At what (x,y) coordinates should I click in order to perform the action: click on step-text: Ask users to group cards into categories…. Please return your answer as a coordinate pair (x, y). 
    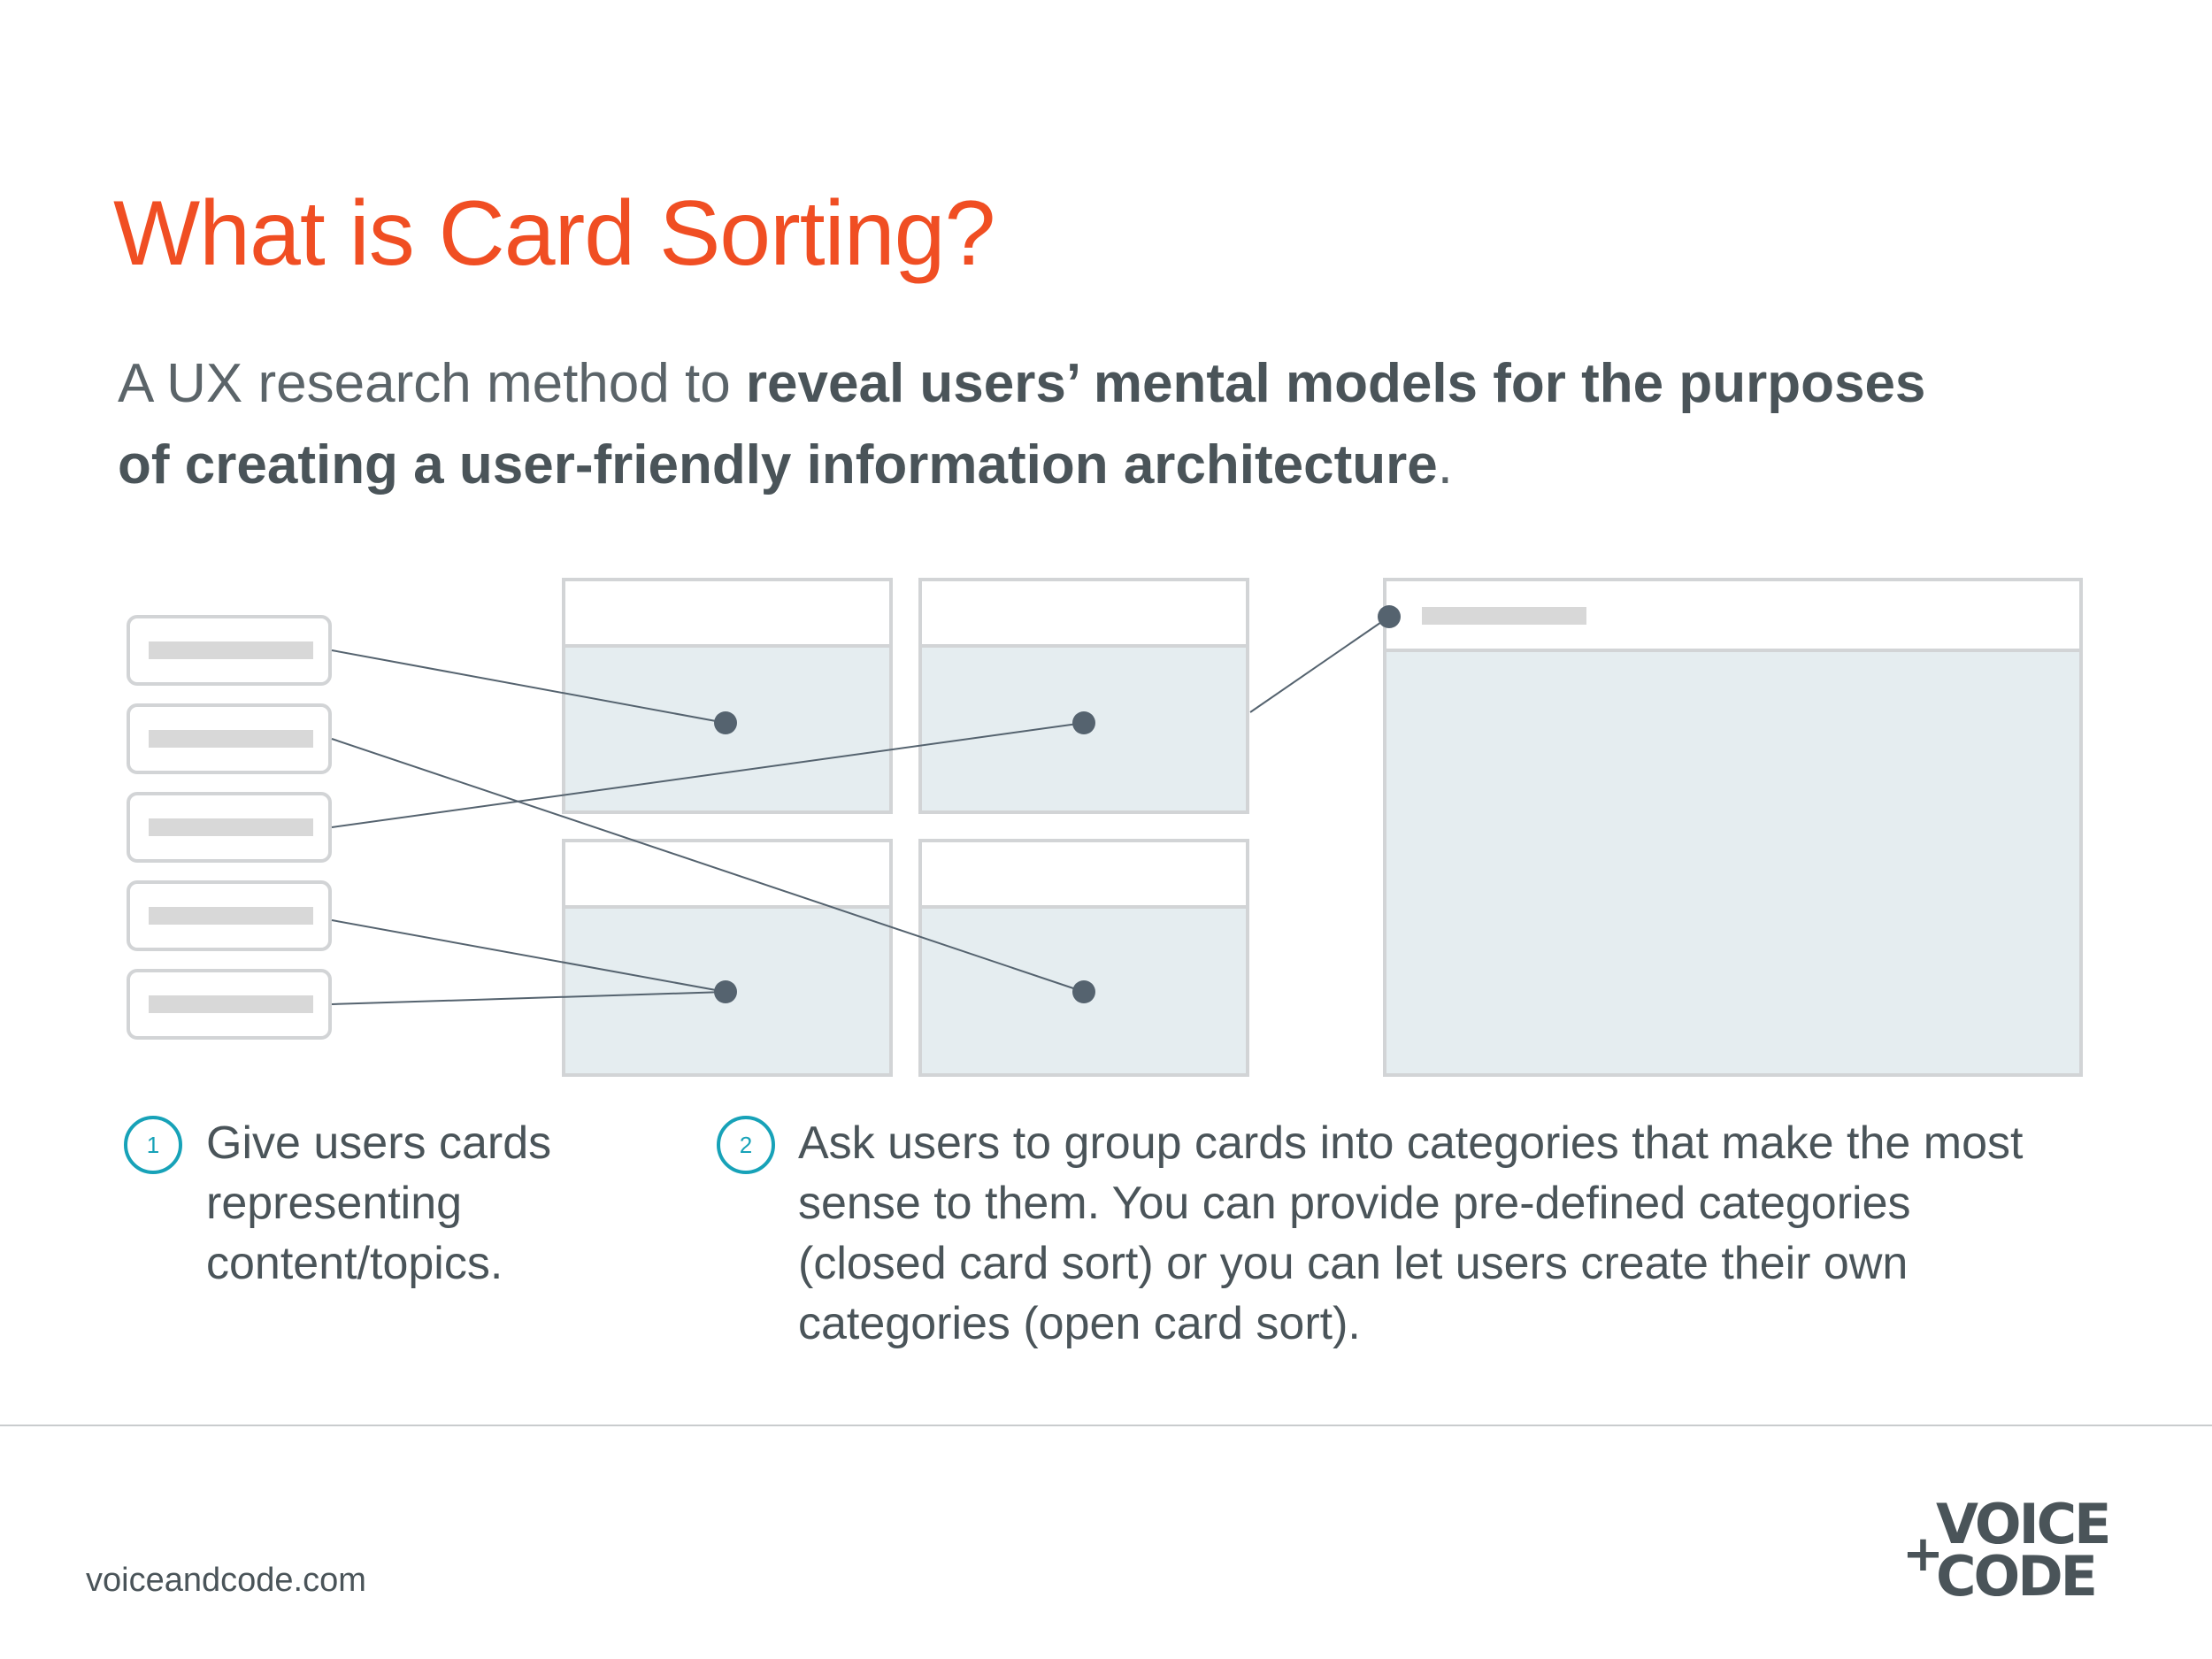
    Looking at the image, I should click on (1411, 1233).